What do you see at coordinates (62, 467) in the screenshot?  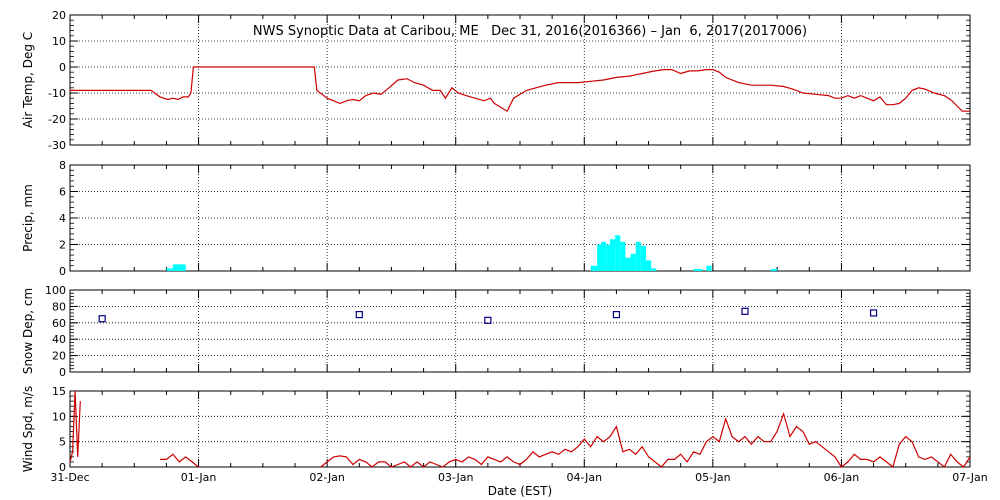 I see `wind-speed-ytick-label: 0` at bounding box center [62, 467].